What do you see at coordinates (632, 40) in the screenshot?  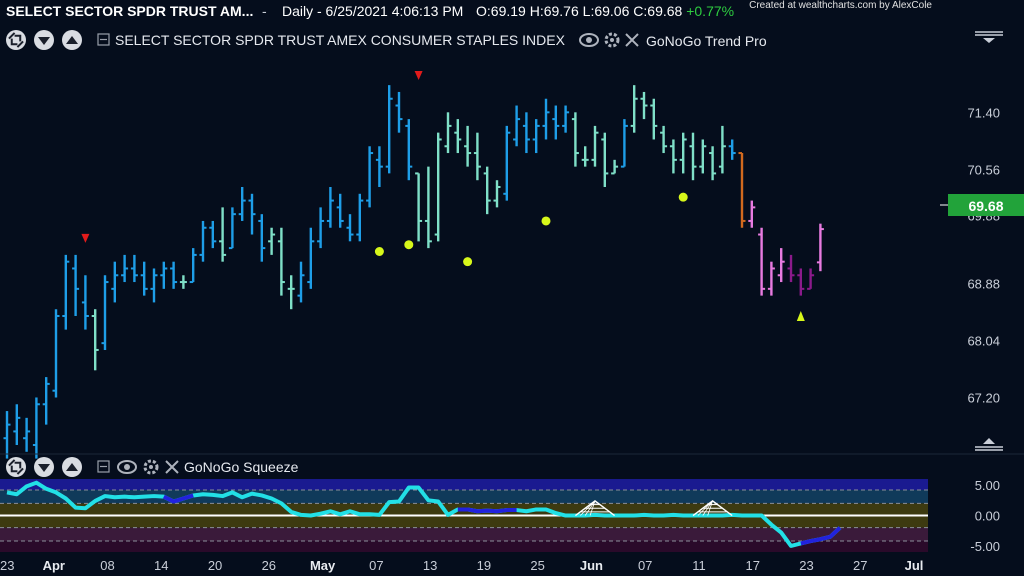 I see `remove-indicator-button` at bounding box center [632, 40].